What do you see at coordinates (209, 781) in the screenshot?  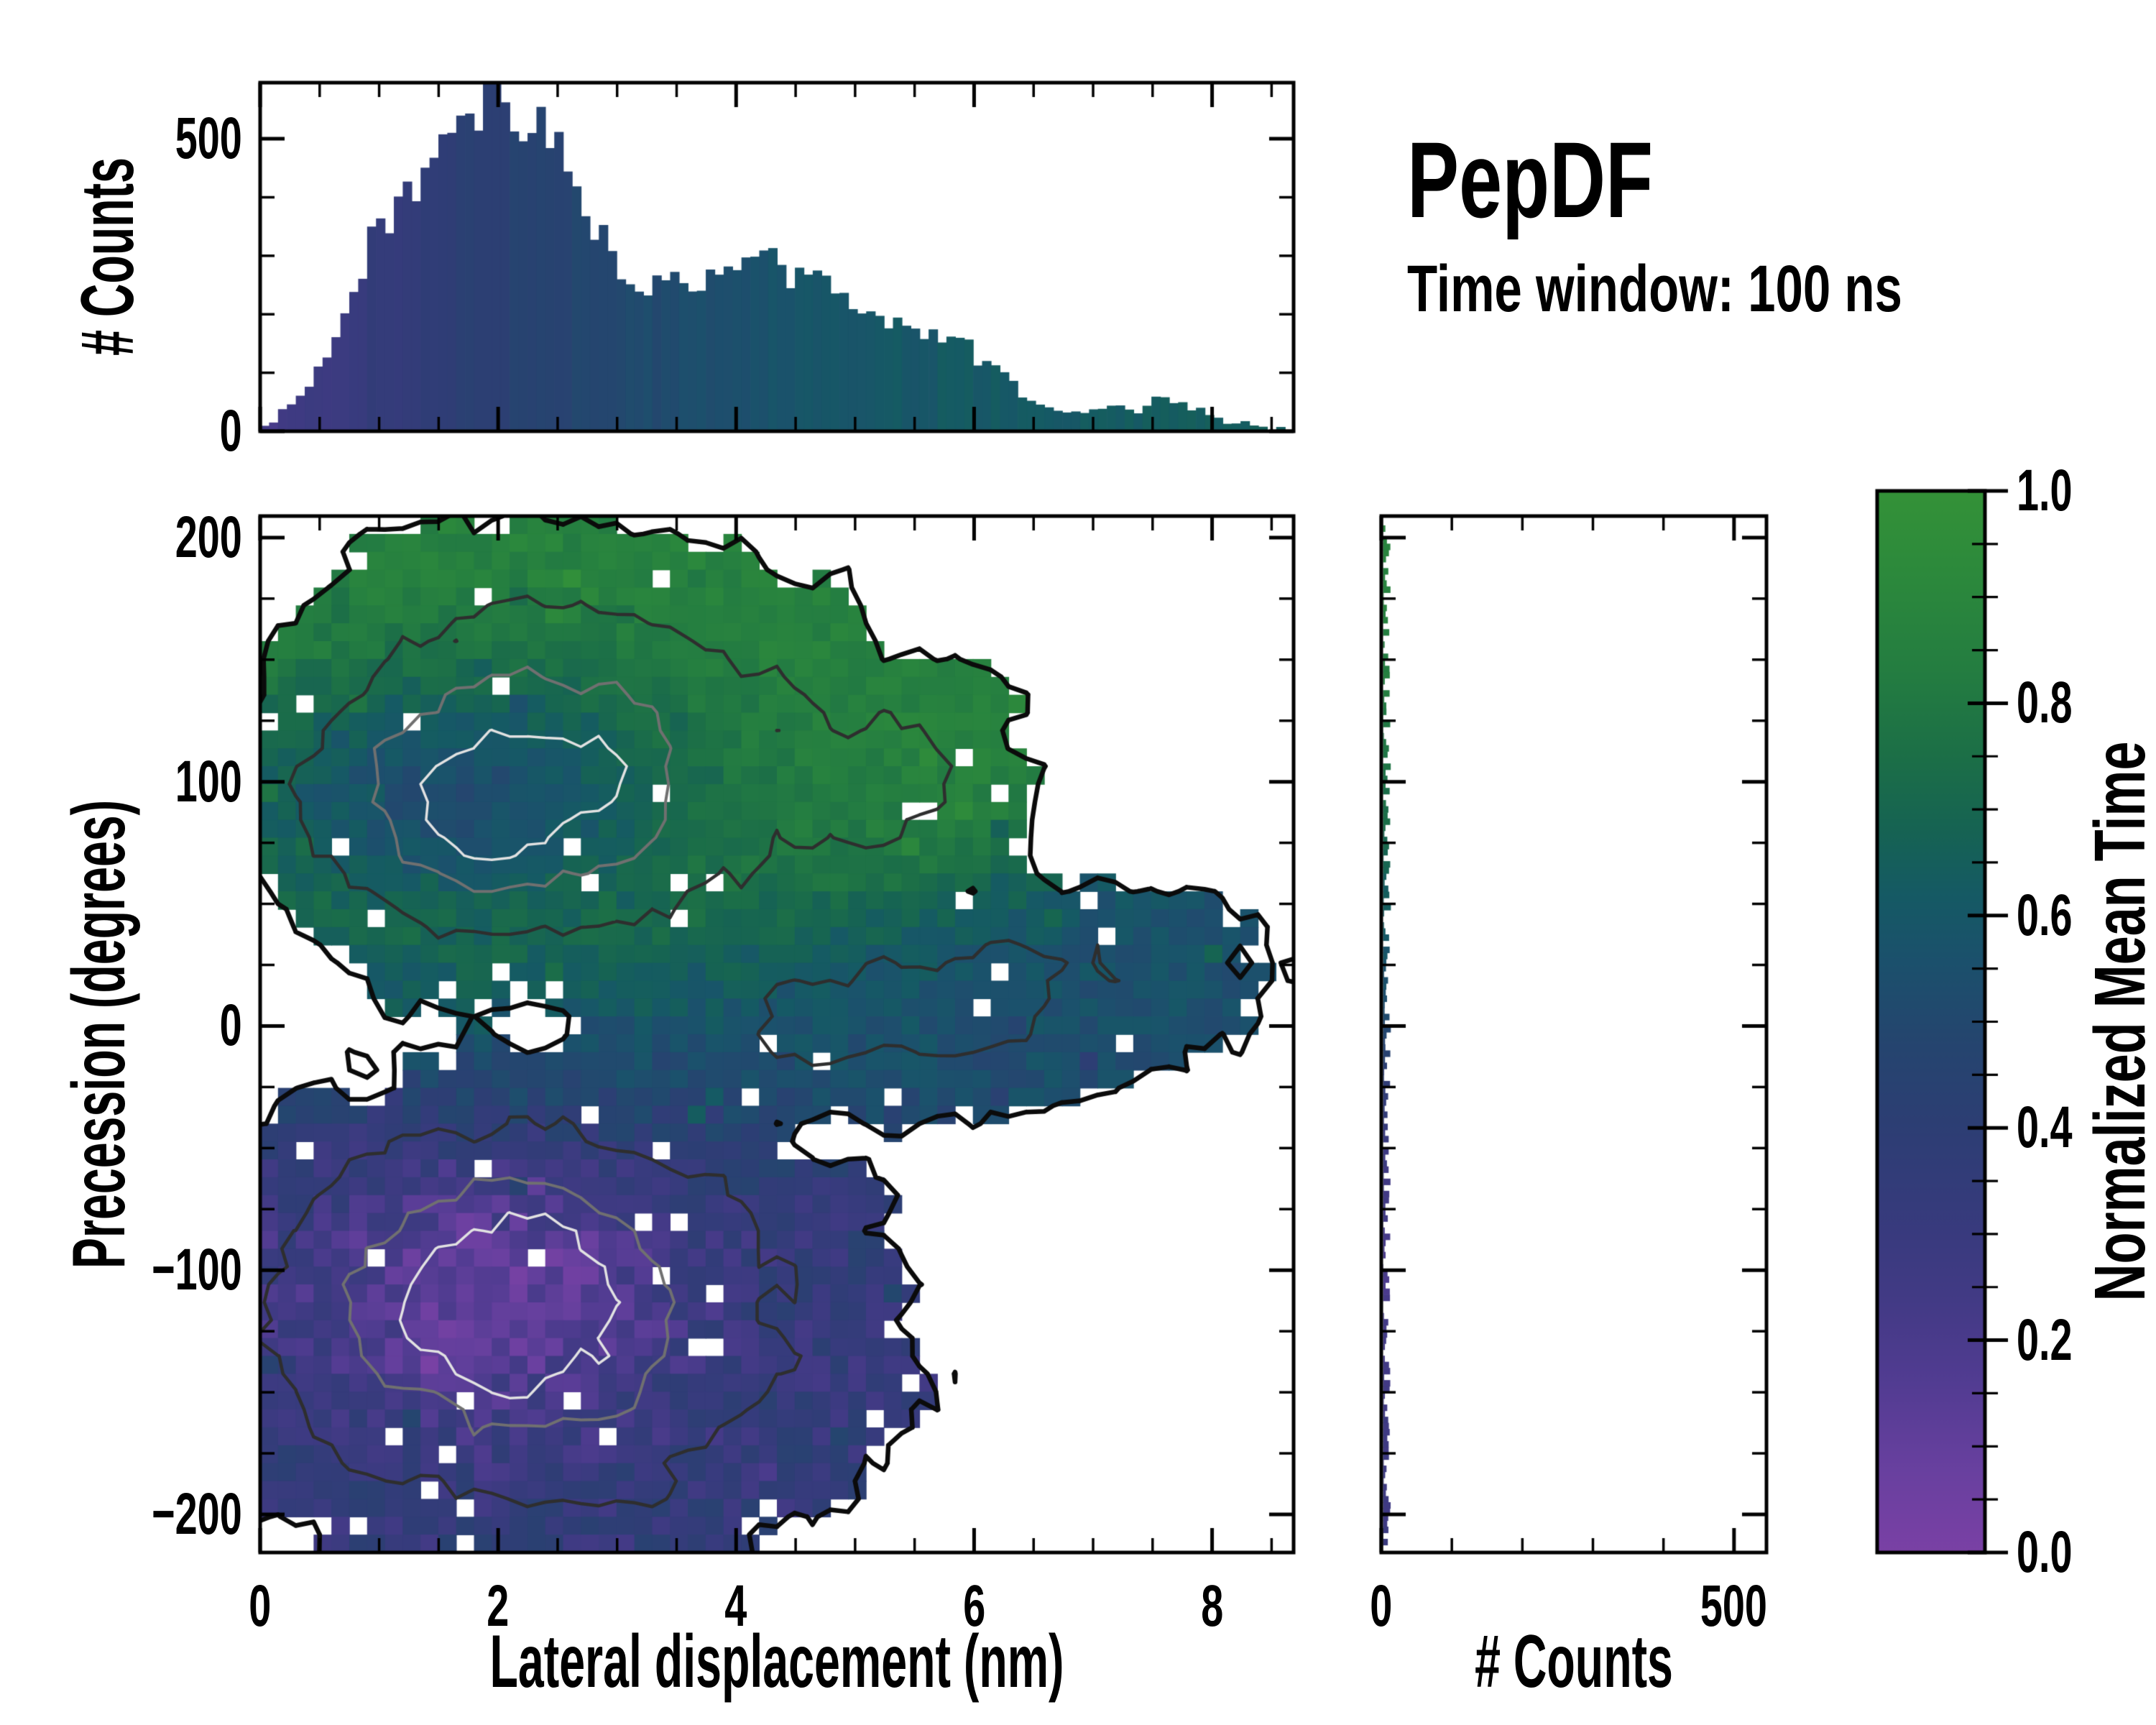 I see `tick-label: 100` at bounding box center [209, 781].